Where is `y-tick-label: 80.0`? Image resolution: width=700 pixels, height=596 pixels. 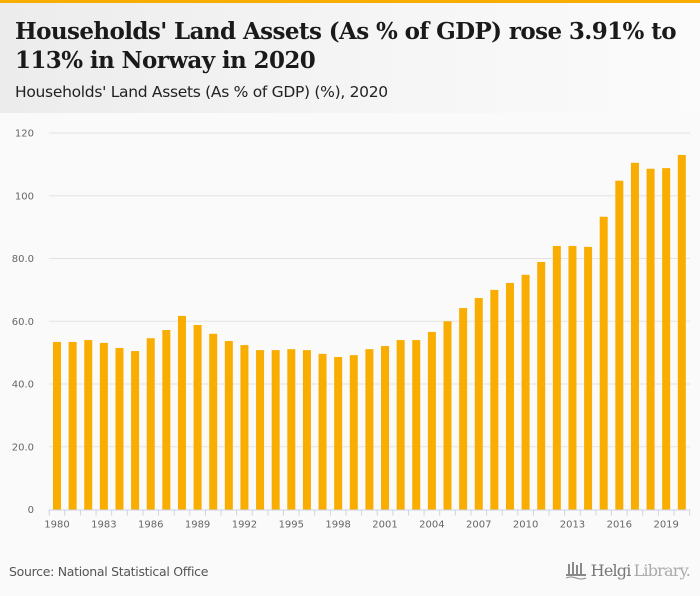
y-tick-label: 80.0 is located at coordinates (23, 259).